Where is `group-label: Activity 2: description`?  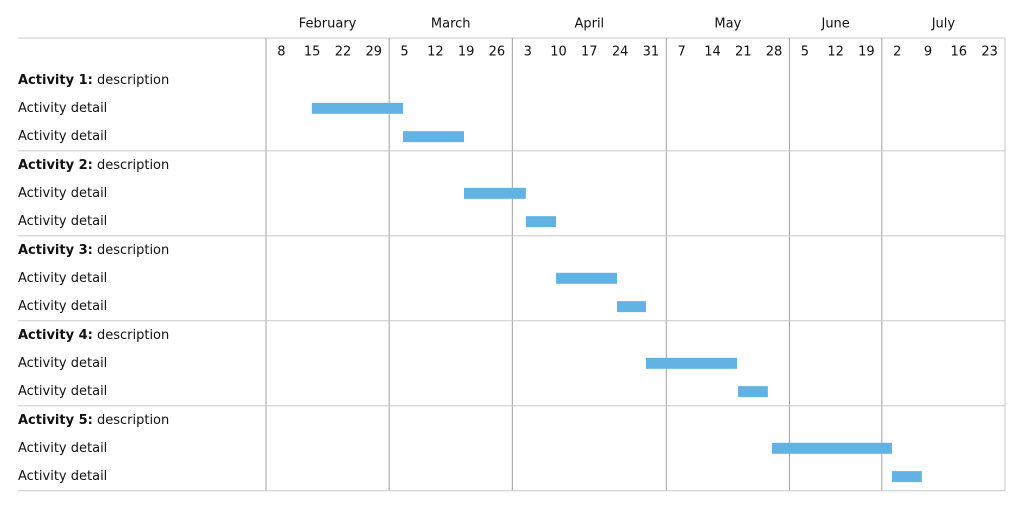
group-label: Activity 2: description is located at coordinates (93, 164).